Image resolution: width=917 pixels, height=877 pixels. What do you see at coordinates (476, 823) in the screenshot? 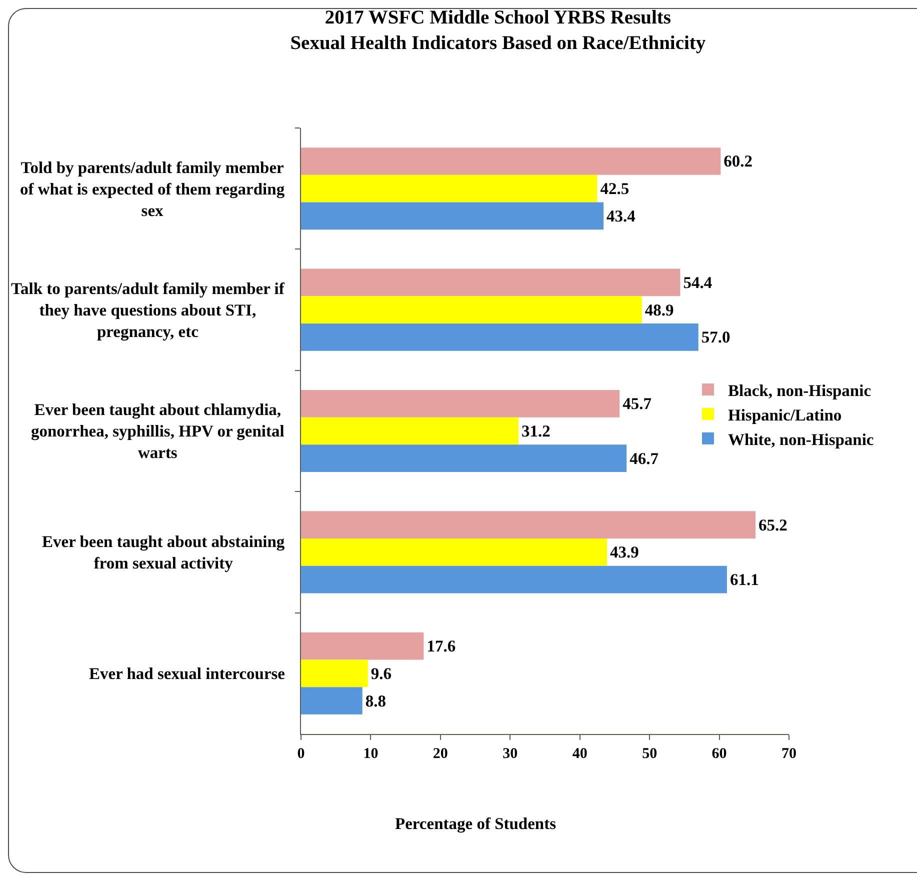
I see `x-axis-title: Percentage of Students` at bounding box center [476, 823].